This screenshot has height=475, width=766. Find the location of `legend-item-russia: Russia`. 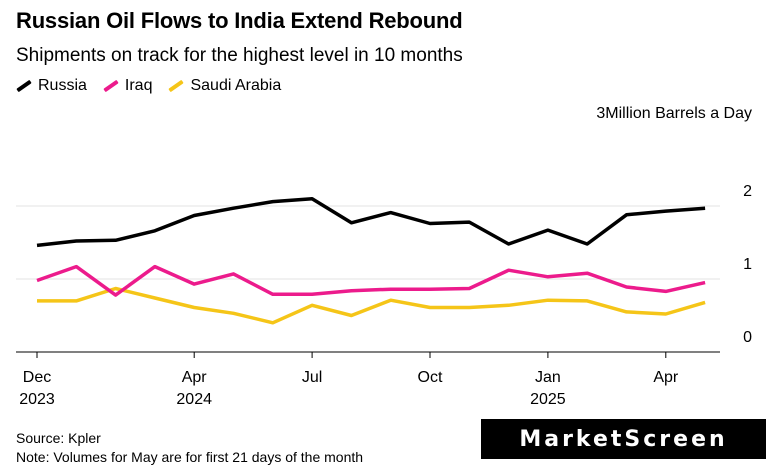

legend-item-russia: Russia is located at coordinates (51, 86).